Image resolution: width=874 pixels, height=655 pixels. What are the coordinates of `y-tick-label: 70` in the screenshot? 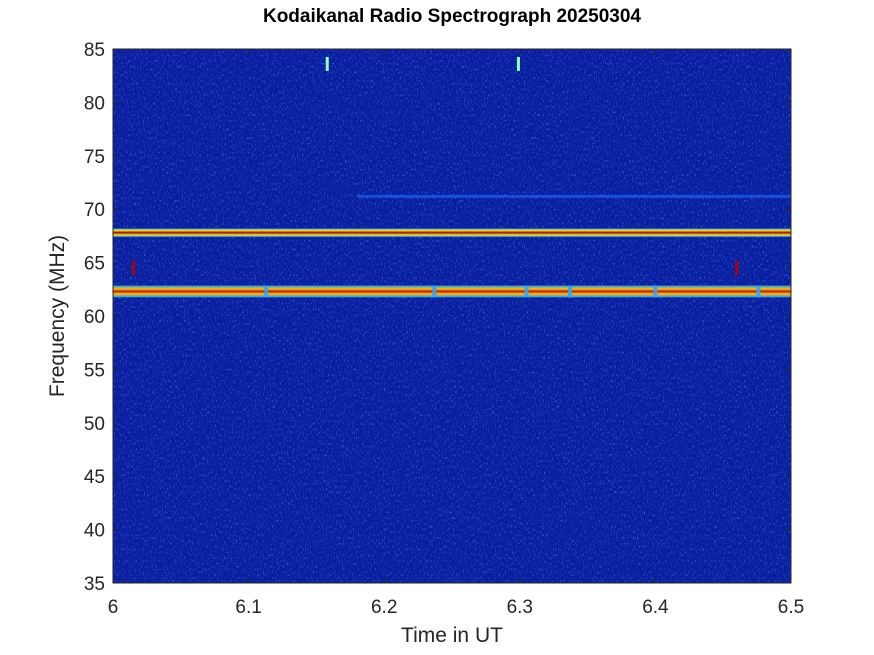 It's located at (94, 210).